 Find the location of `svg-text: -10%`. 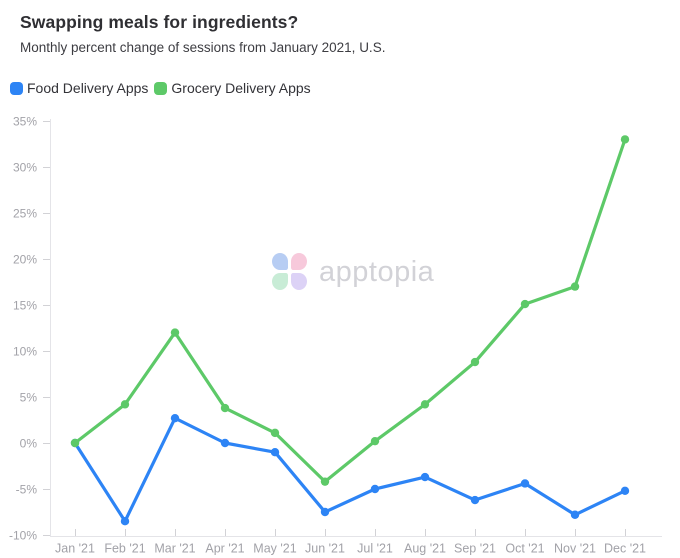

svg-text: -10% is located at coordinates (23, 536).